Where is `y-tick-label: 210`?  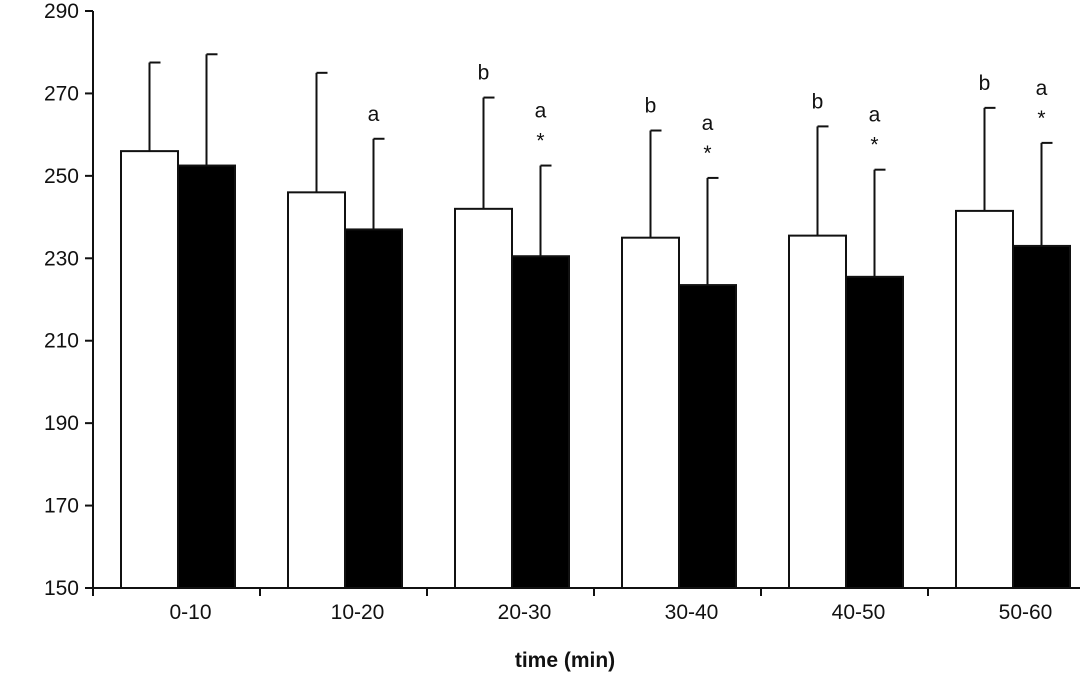
y-tick-label: 210 is located at coordinates (61, 341).